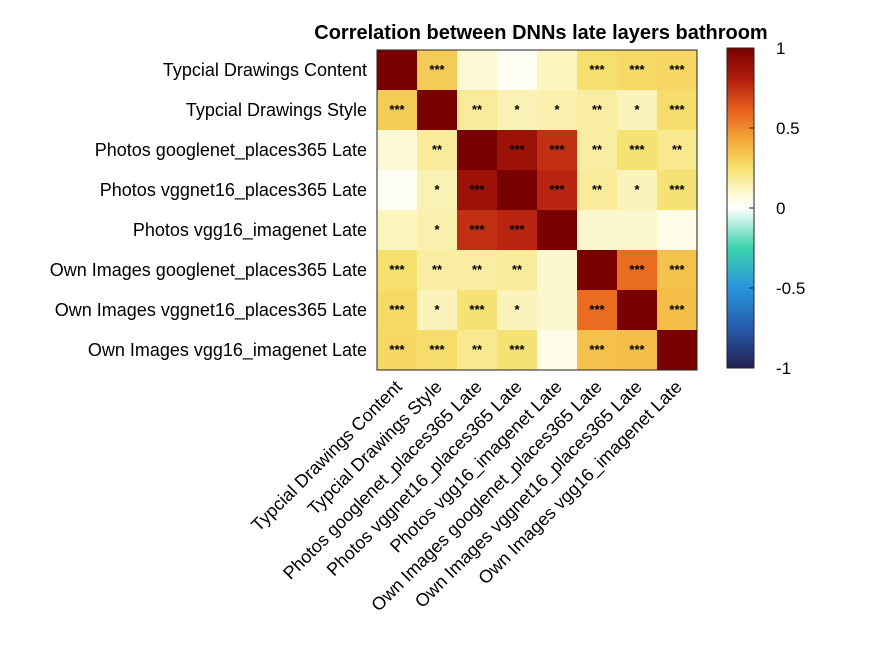  I want to click on y-tick-label: Typcial Drawings Style, so click(276, 110).